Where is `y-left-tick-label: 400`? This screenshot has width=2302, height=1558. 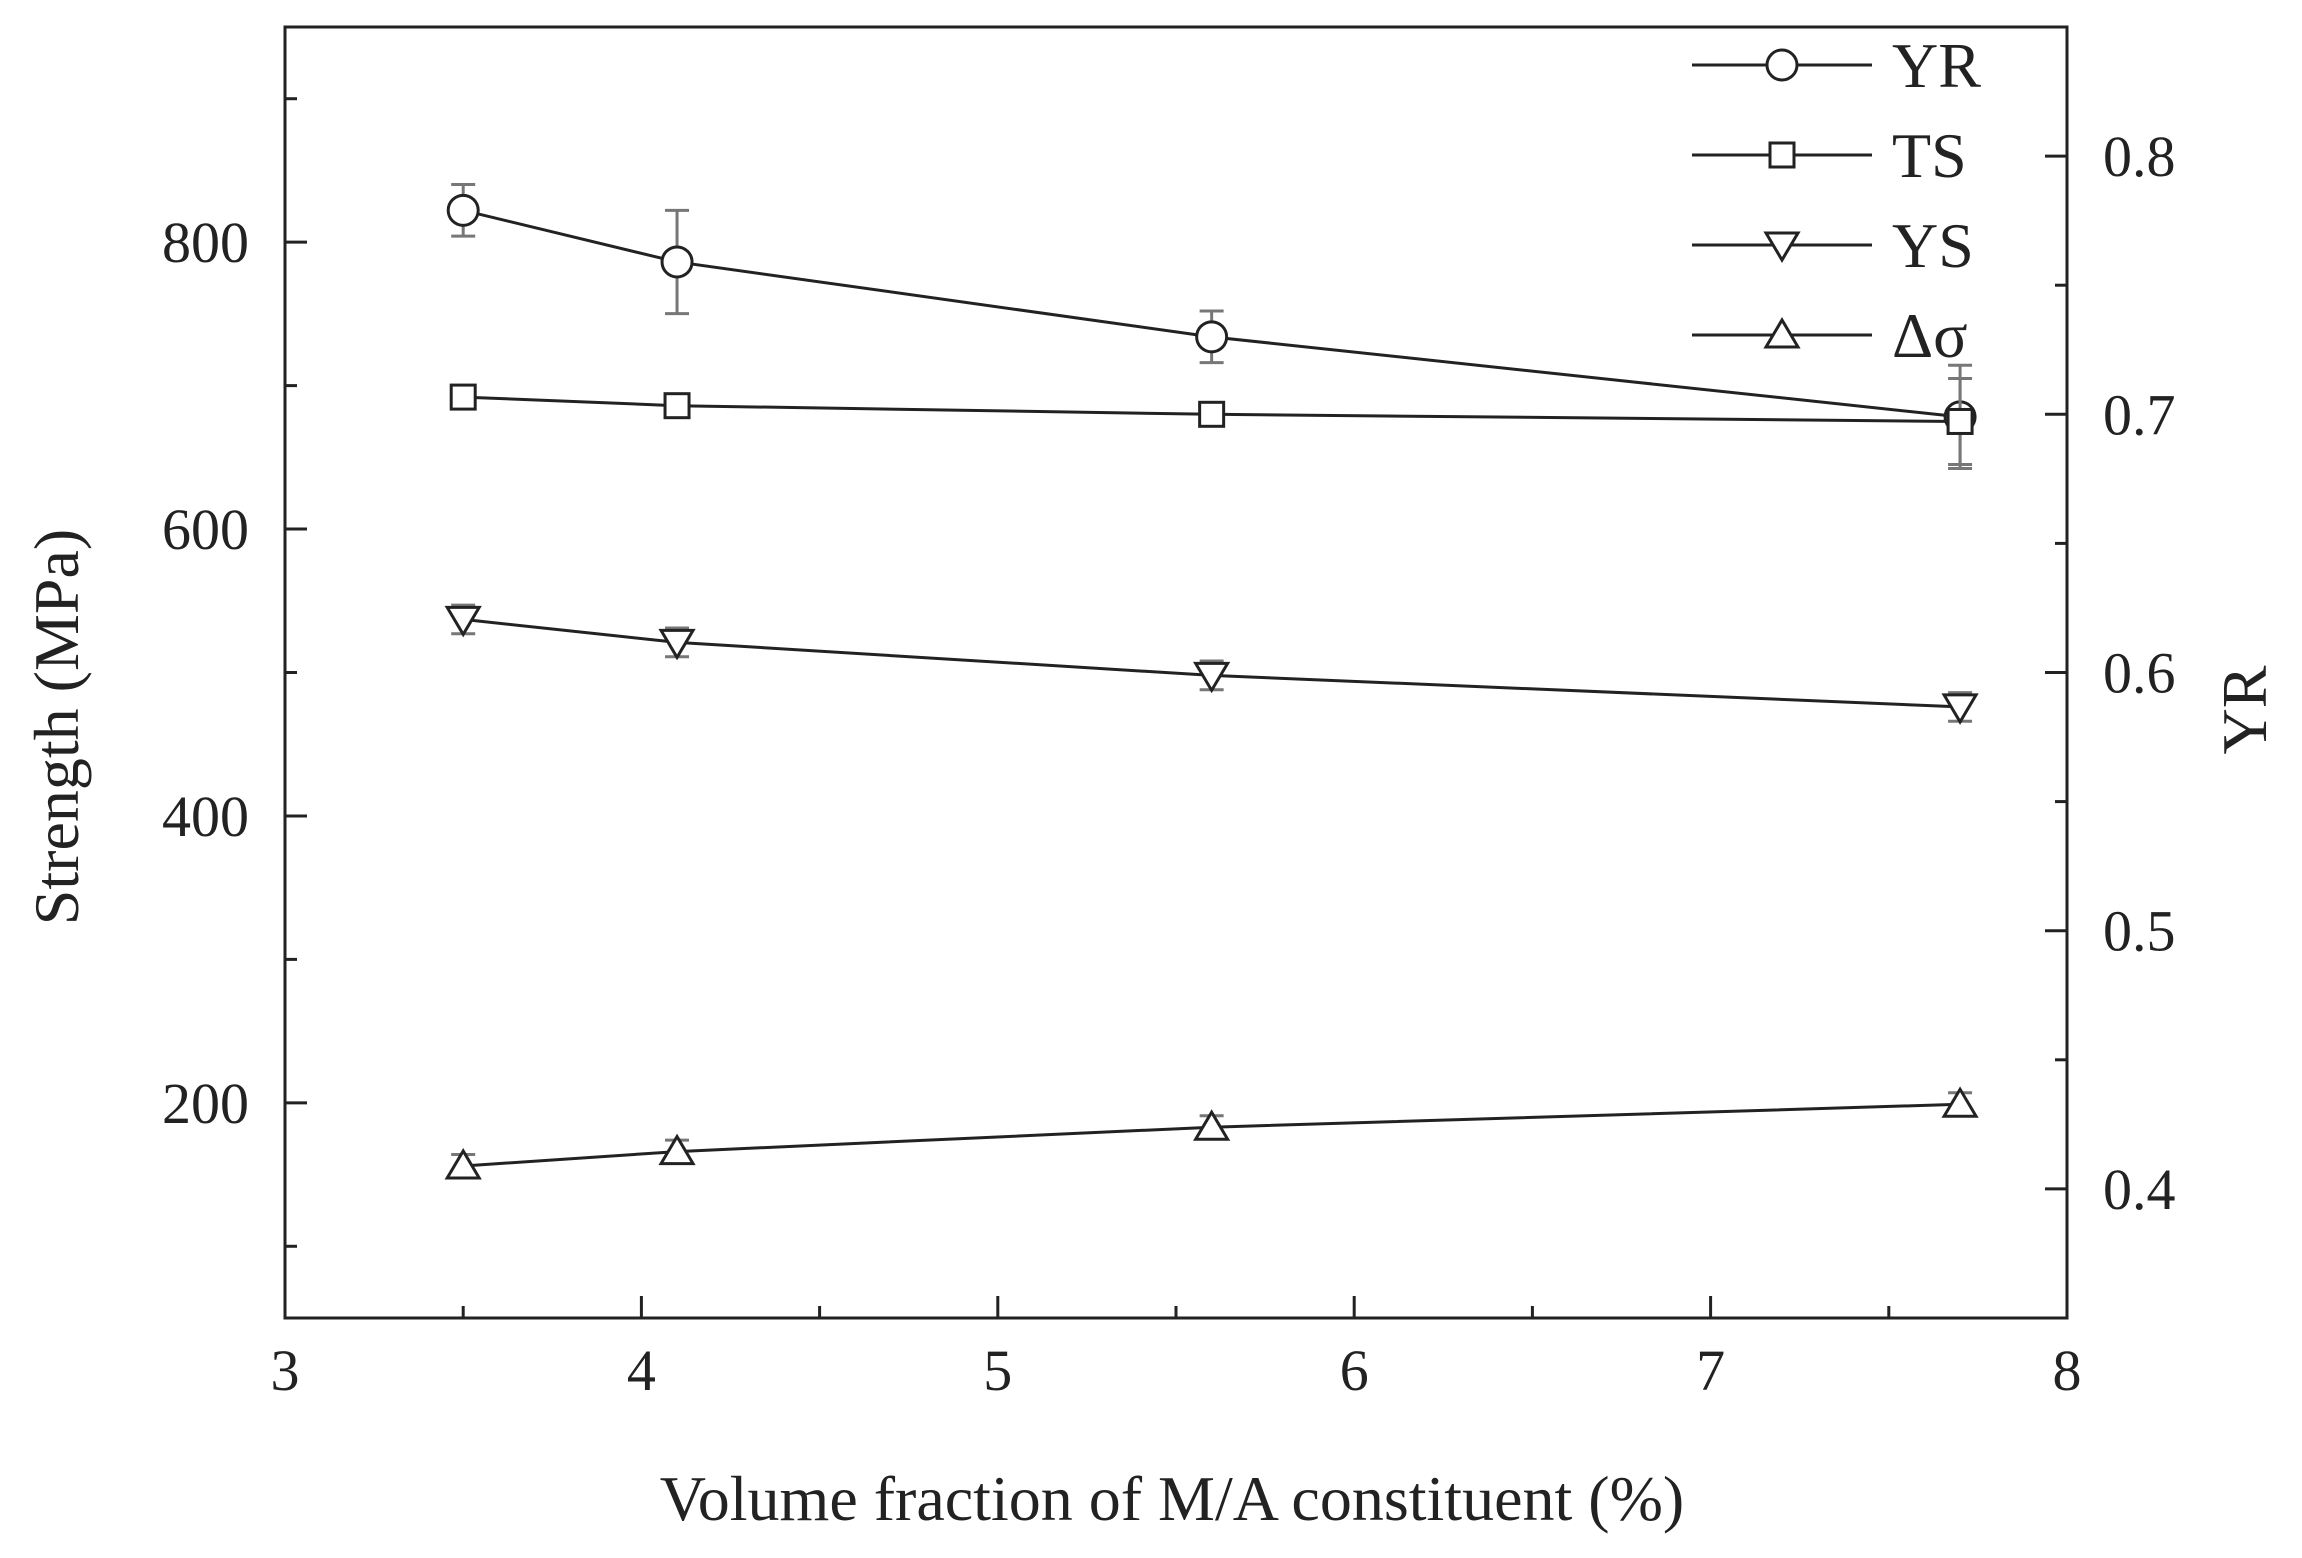 y-left-tick-label: 400 is located at coordinates (205, 816).